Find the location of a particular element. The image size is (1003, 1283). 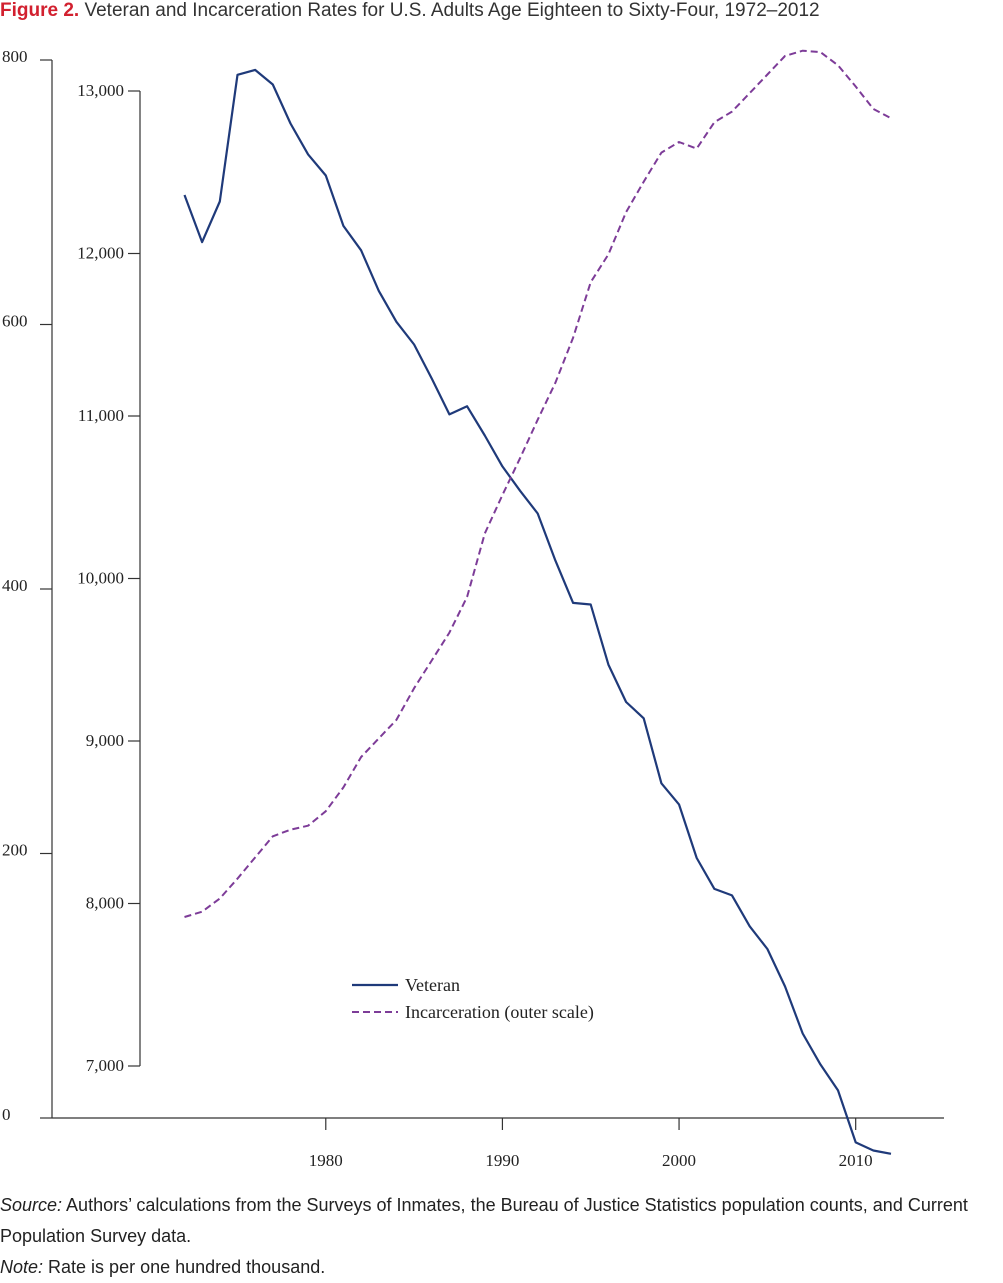

outer-y-tick-label: 800 is located at coordinates (15, 56).